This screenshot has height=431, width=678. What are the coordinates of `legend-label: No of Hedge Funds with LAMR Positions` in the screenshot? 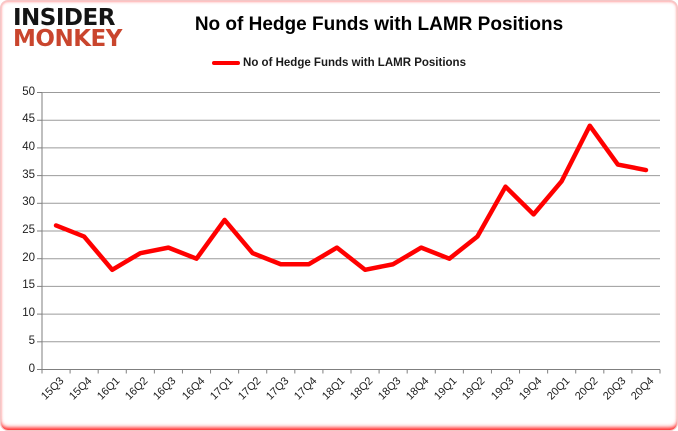 It's located at (354, 63).